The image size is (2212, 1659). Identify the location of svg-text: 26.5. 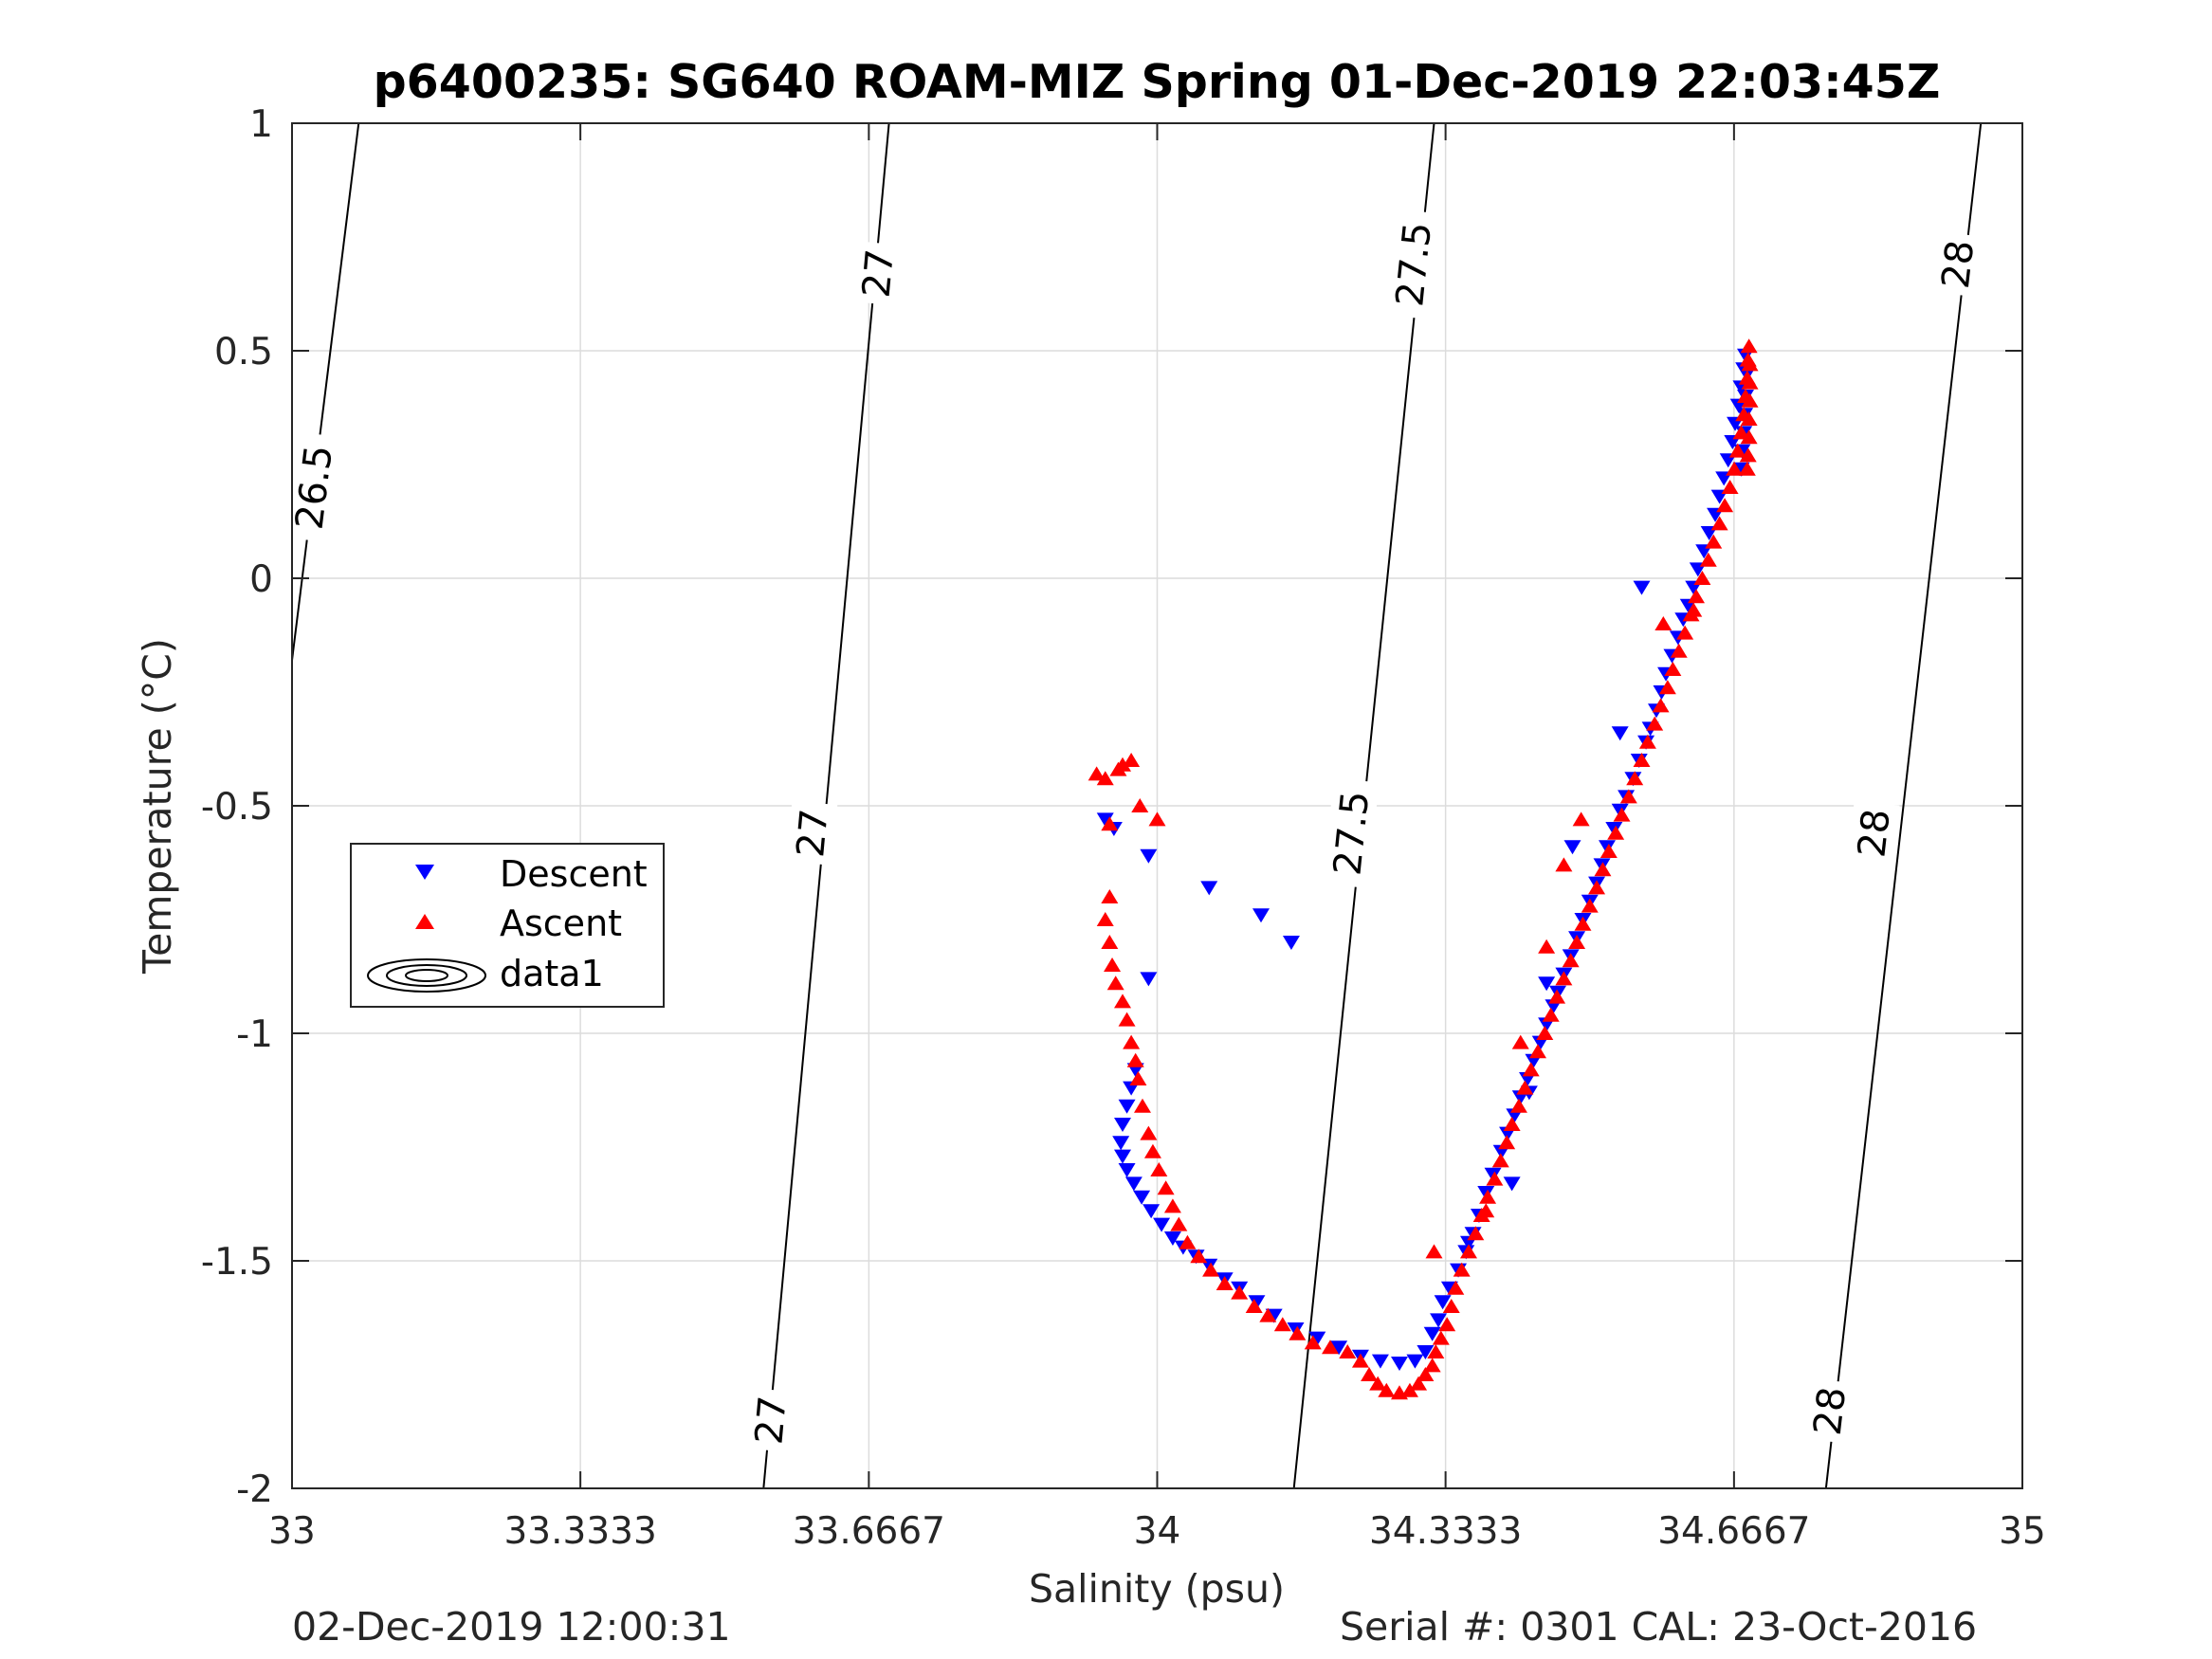
(314, 487).